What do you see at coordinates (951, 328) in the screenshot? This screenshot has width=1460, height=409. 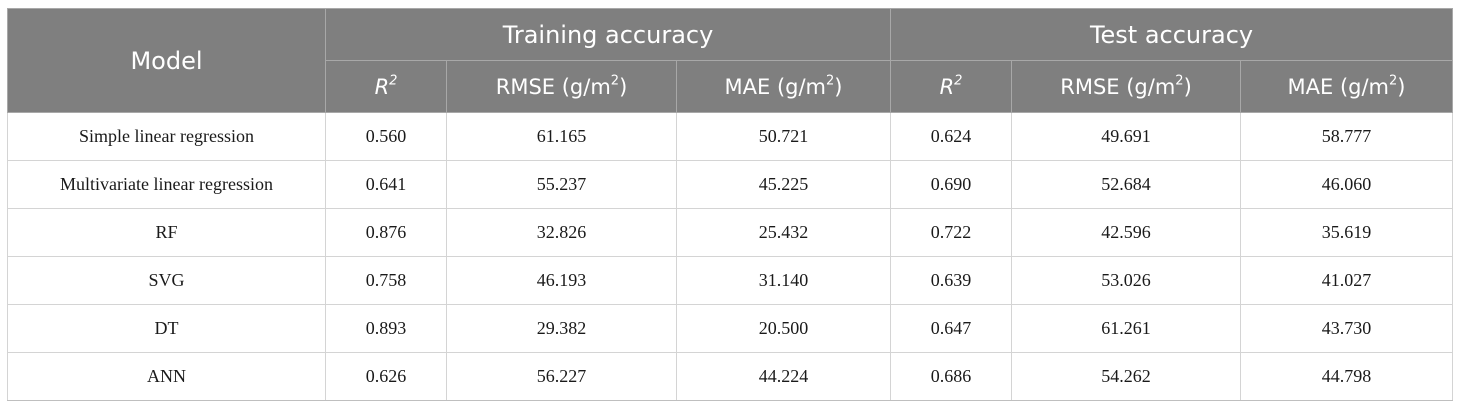 I see `test-r2-cell: 0.647` at bounding box center [951, 328].